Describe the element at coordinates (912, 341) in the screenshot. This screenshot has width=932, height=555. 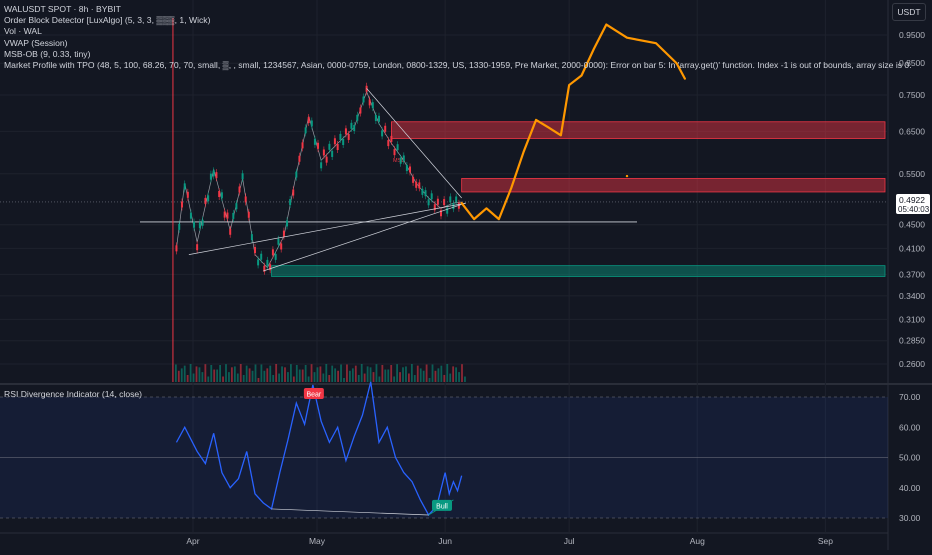
I see `price-axis-label: 0.2850` at that location.